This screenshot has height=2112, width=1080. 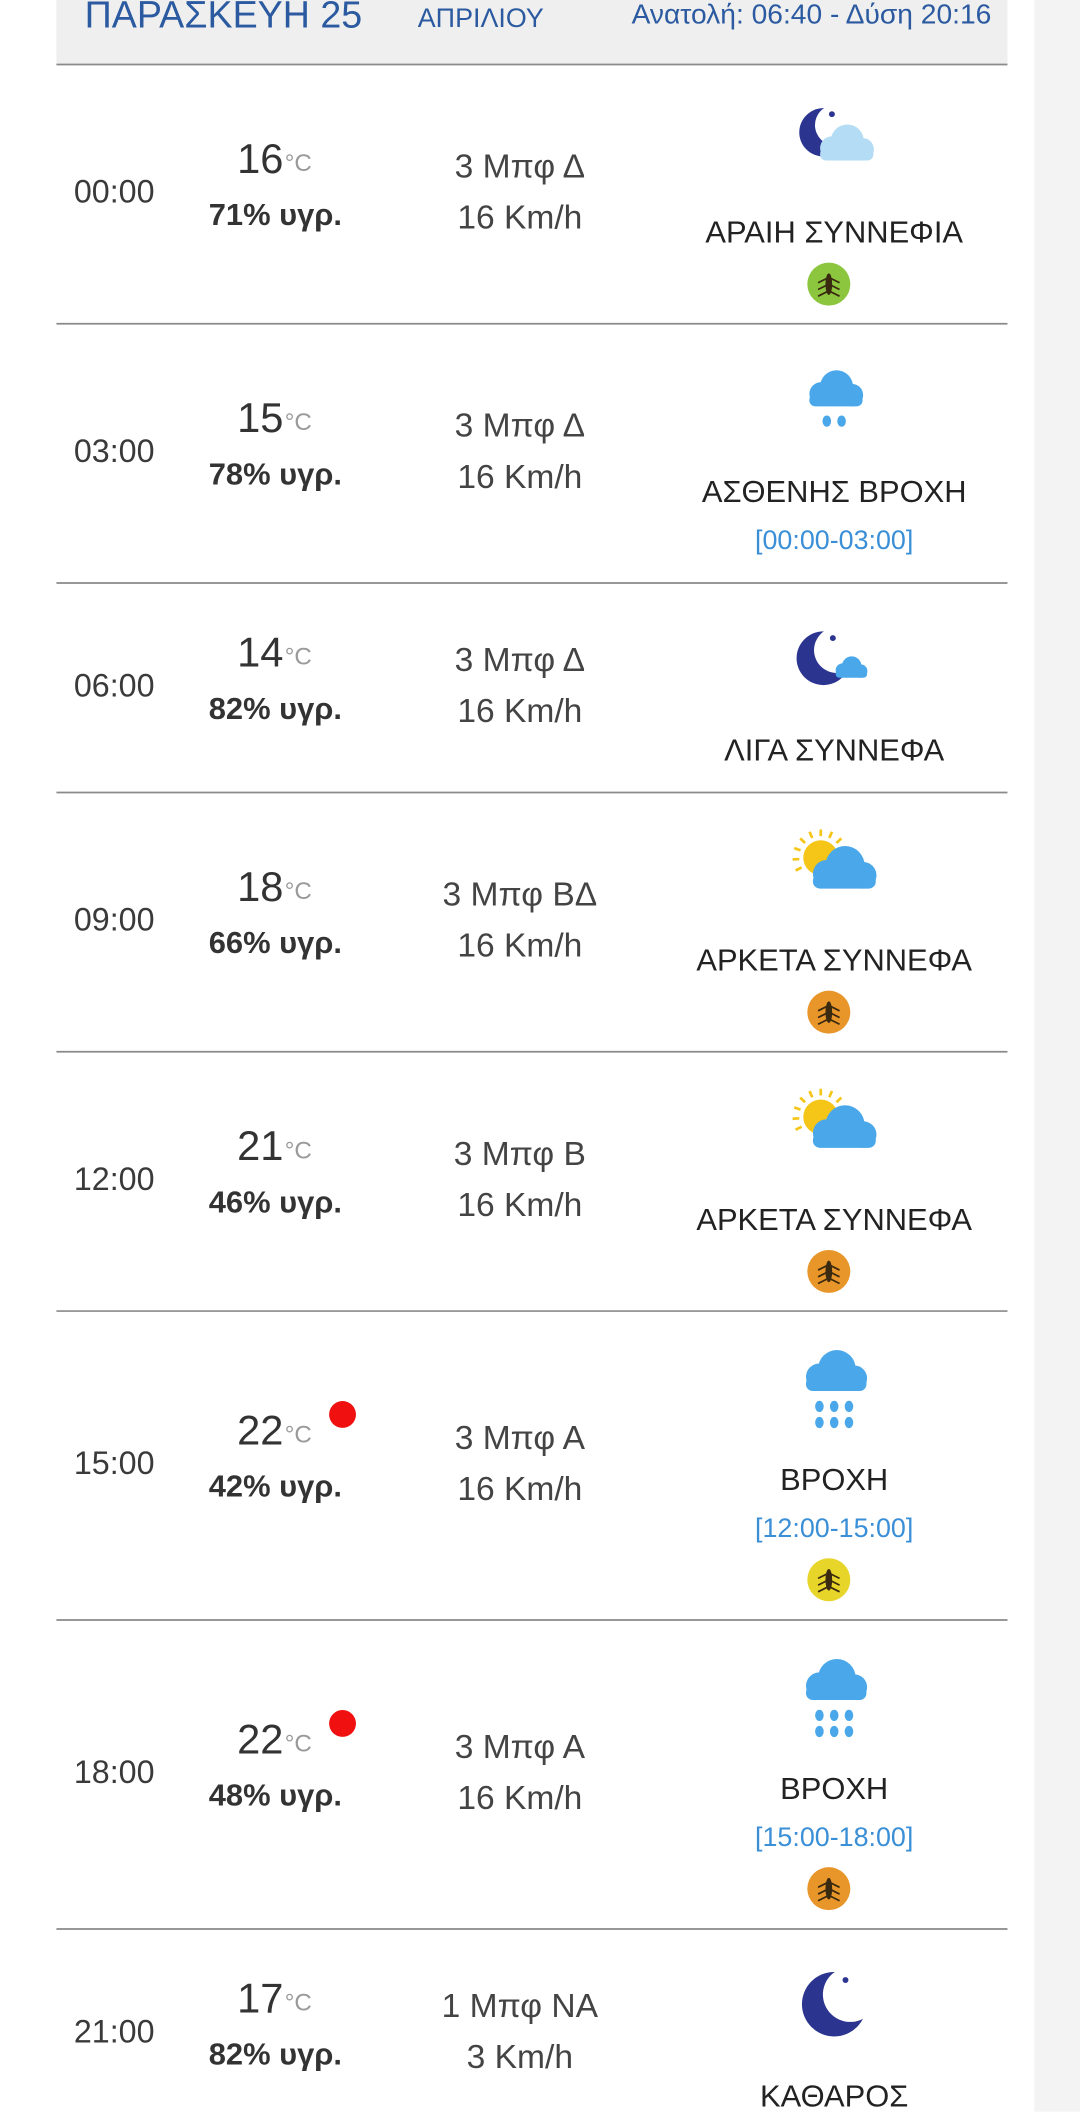 What do you see at coordinates (520, 1438) in the screenshot?
I see `wind: 3 Μπφ Α` at bounding box center [520, 1438].